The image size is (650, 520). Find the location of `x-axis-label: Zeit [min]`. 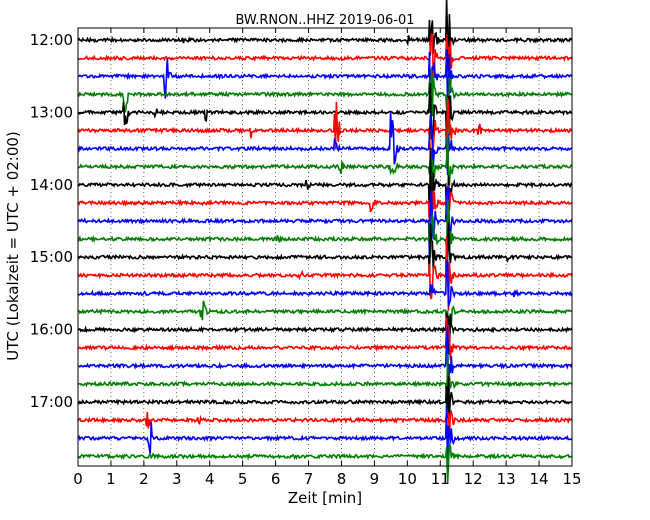

x-axis-label: Zeit [min] is located at coordinates (325, 498).